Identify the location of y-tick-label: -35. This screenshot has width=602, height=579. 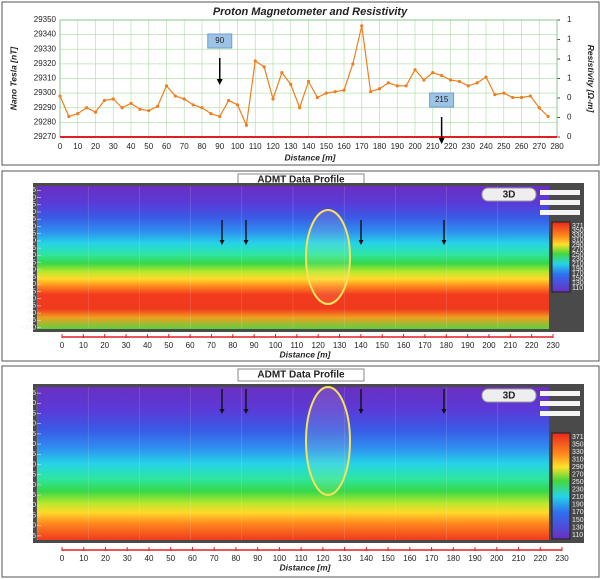
(31, 234).